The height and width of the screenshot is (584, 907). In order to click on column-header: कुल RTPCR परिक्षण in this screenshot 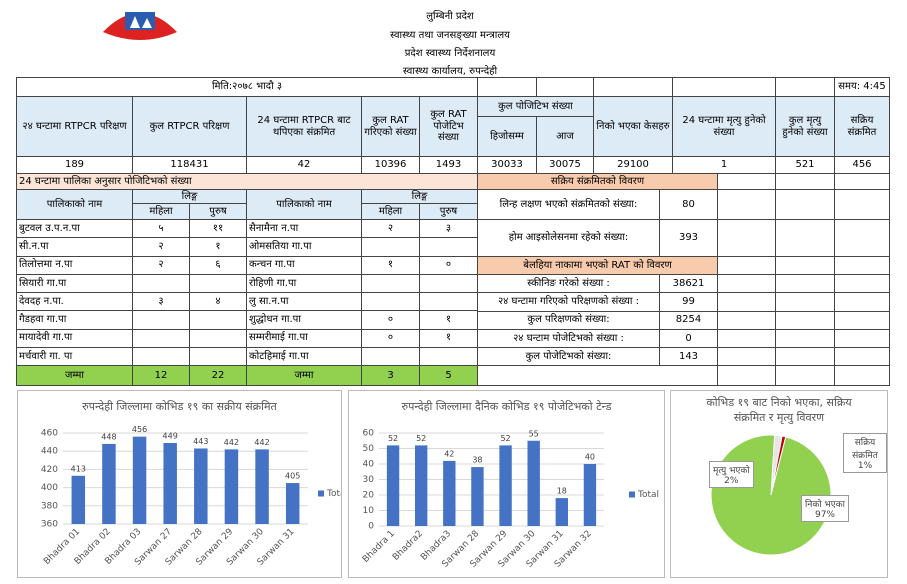, I will do `click(189, 126)`.